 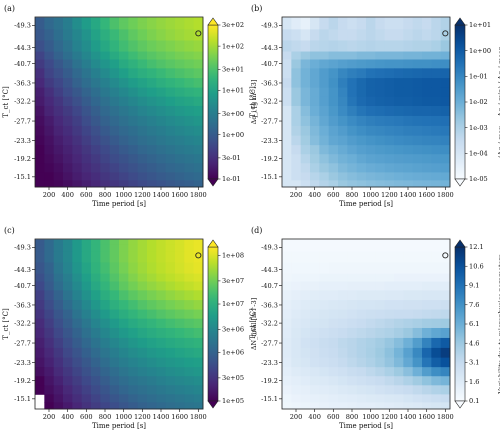 I want to click on y-tick-label: -36.3, so click(x=269, y=83).